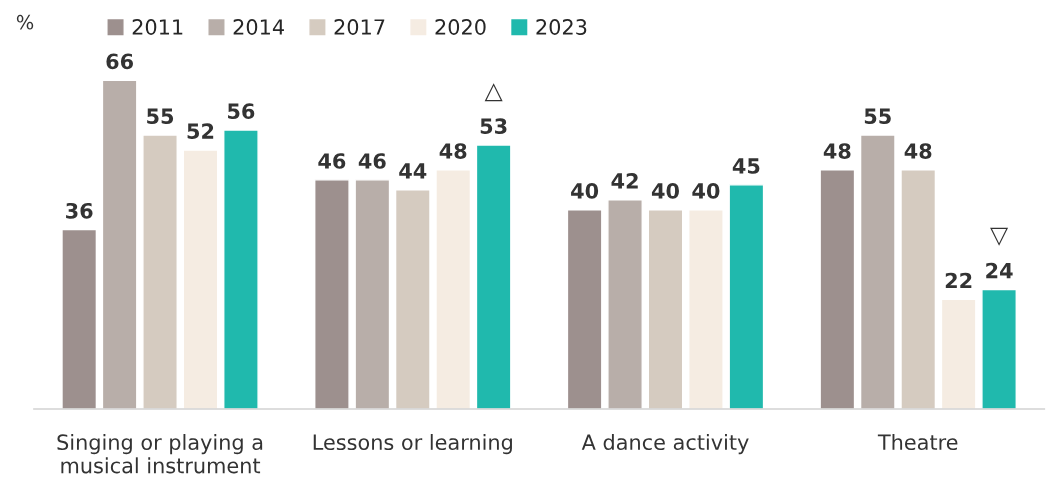 This screenshot has width=1053, height=484. Describe the element at coordinates (561, 27) in the screenshot. I see `legend-label: 2023` at that location.